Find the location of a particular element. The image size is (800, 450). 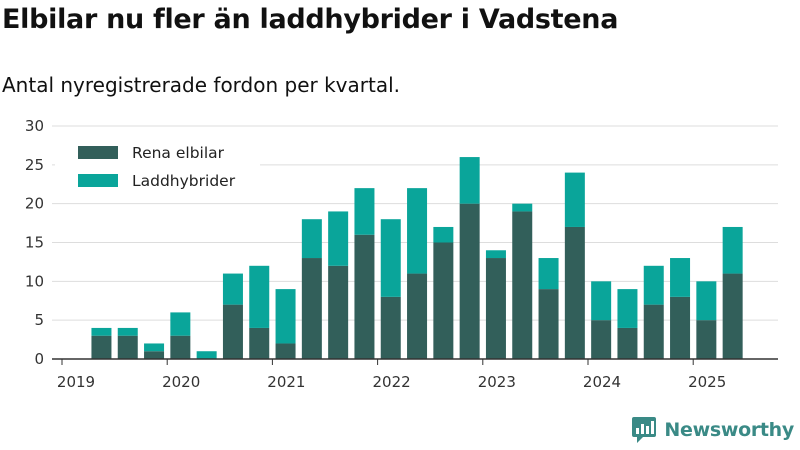

x-tick-label: 2019 is located at coordinates (76, 382).